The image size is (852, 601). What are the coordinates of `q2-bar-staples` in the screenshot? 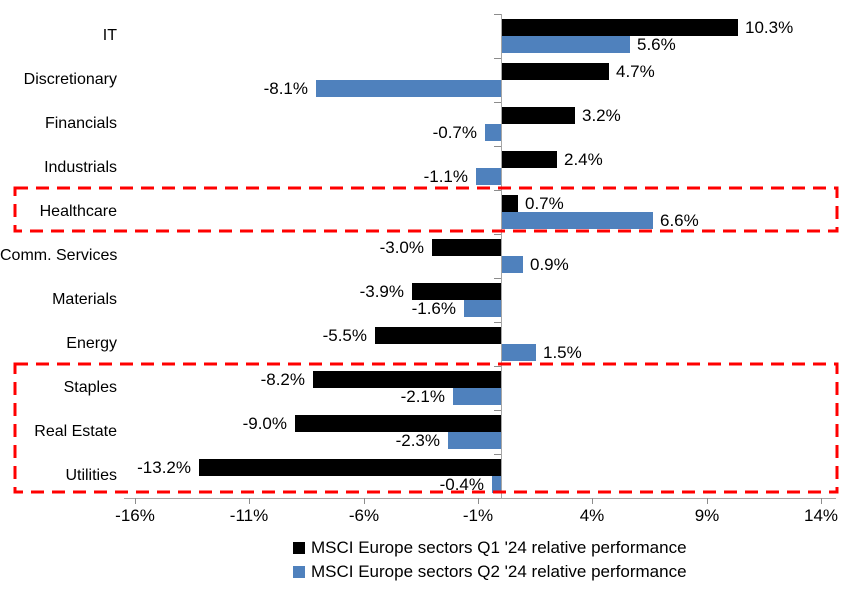 It's located at (477, 396).